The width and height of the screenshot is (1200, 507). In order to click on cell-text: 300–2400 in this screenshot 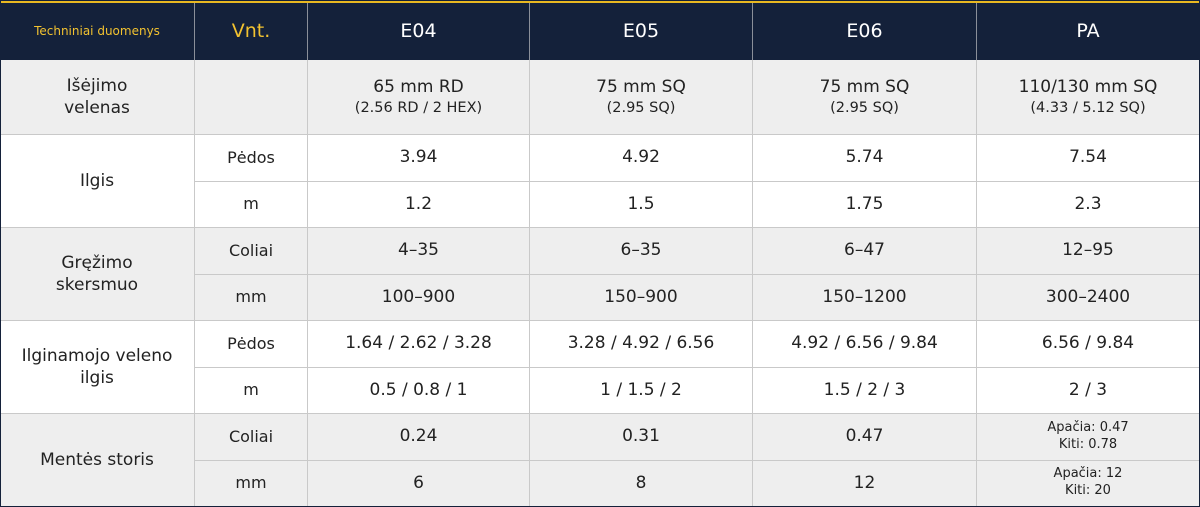, I will do `click(1088, 296)`.